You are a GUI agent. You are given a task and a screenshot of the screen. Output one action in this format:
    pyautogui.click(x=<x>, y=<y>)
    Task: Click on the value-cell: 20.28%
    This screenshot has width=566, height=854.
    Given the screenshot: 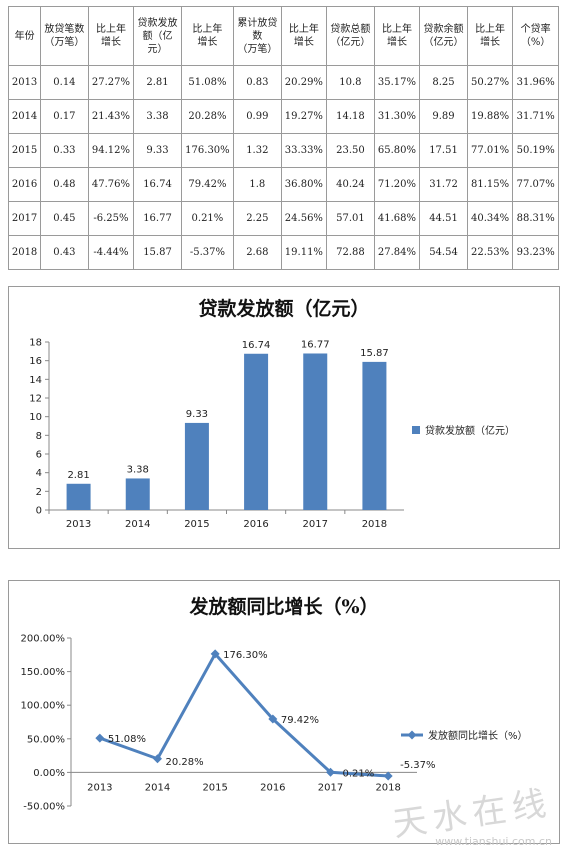 What is the action you would take?
    pyautogui.click(x=207, y=116)
    